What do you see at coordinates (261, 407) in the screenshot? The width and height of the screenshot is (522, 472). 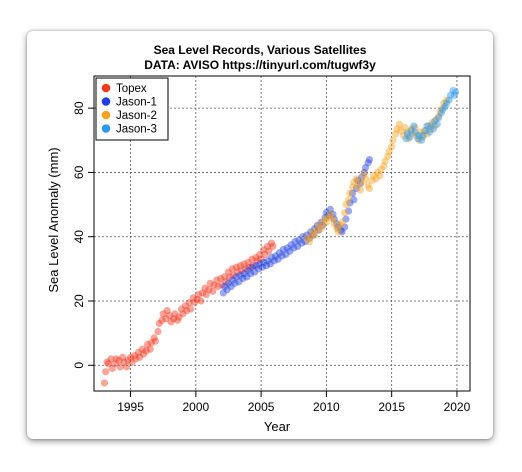 I see `x-tick-label: 2005` at bounding box center [261, 407].